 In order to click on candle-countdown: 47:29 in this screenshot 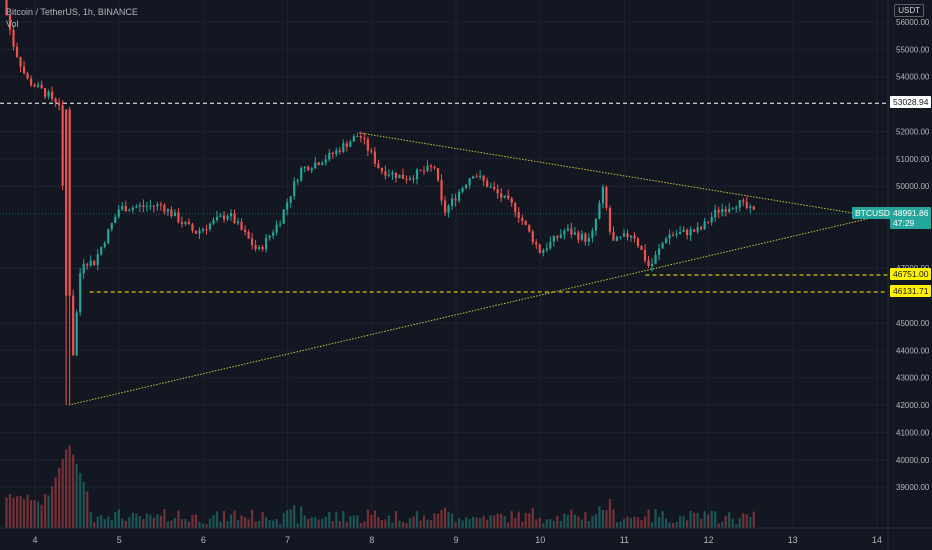, I will do `click(904, 222)`.